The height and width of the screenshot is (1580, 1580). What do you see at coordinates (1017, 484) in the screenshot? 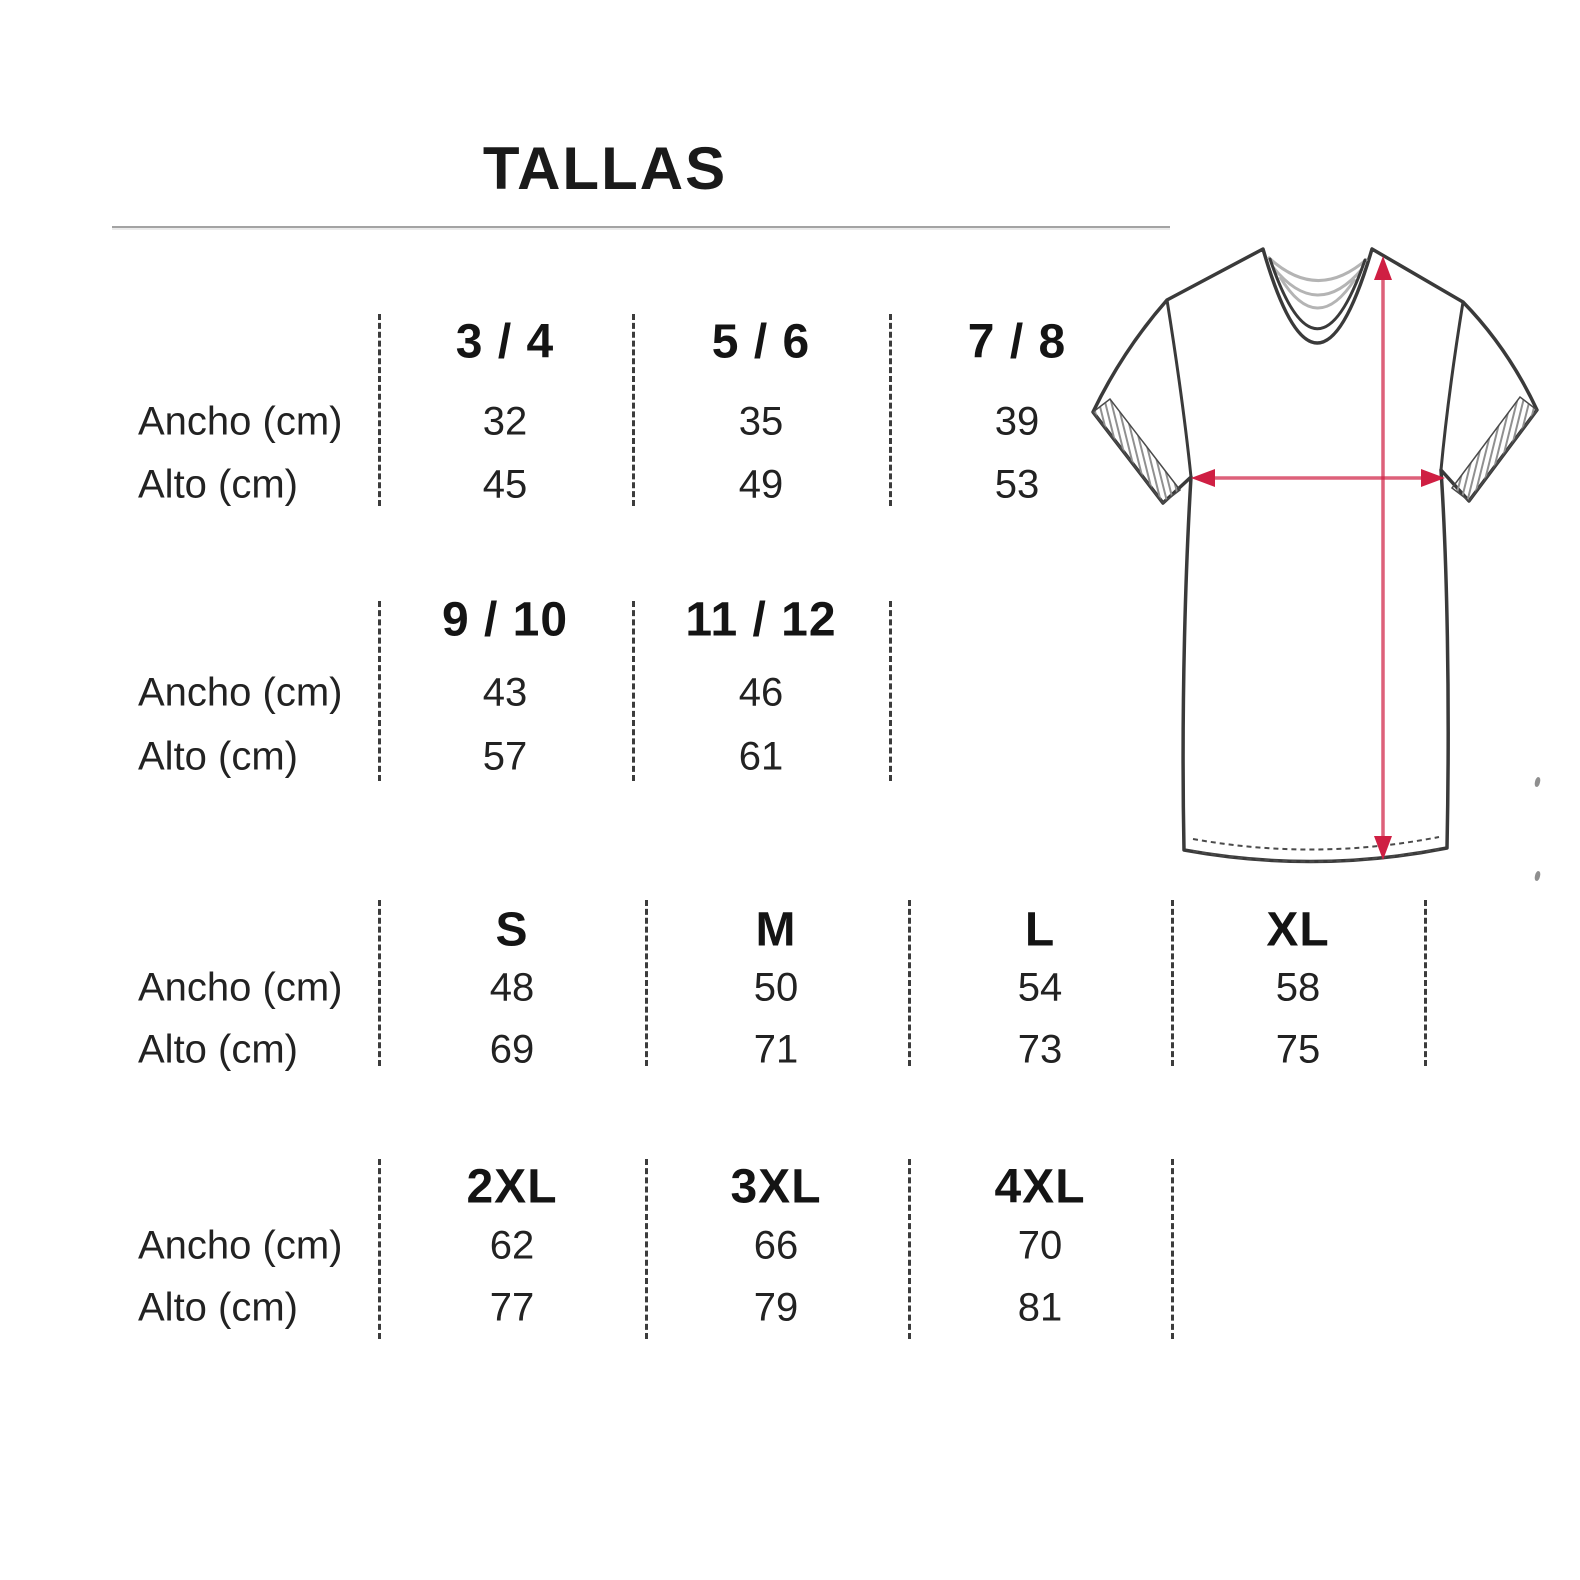
I see `alto-value: 53` at bounding box center [1017, 484].